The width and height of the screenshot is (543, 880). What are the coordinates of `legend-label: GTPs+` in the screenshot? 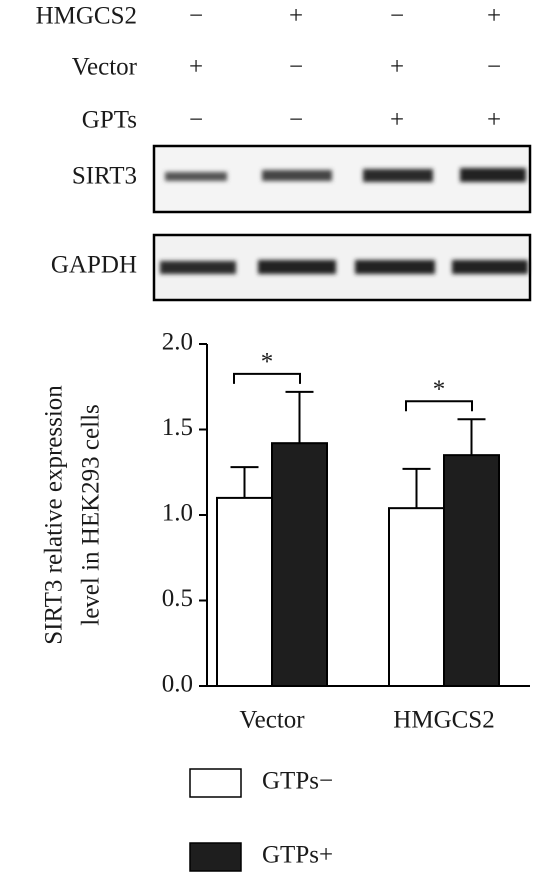 It's located at (297, 855).